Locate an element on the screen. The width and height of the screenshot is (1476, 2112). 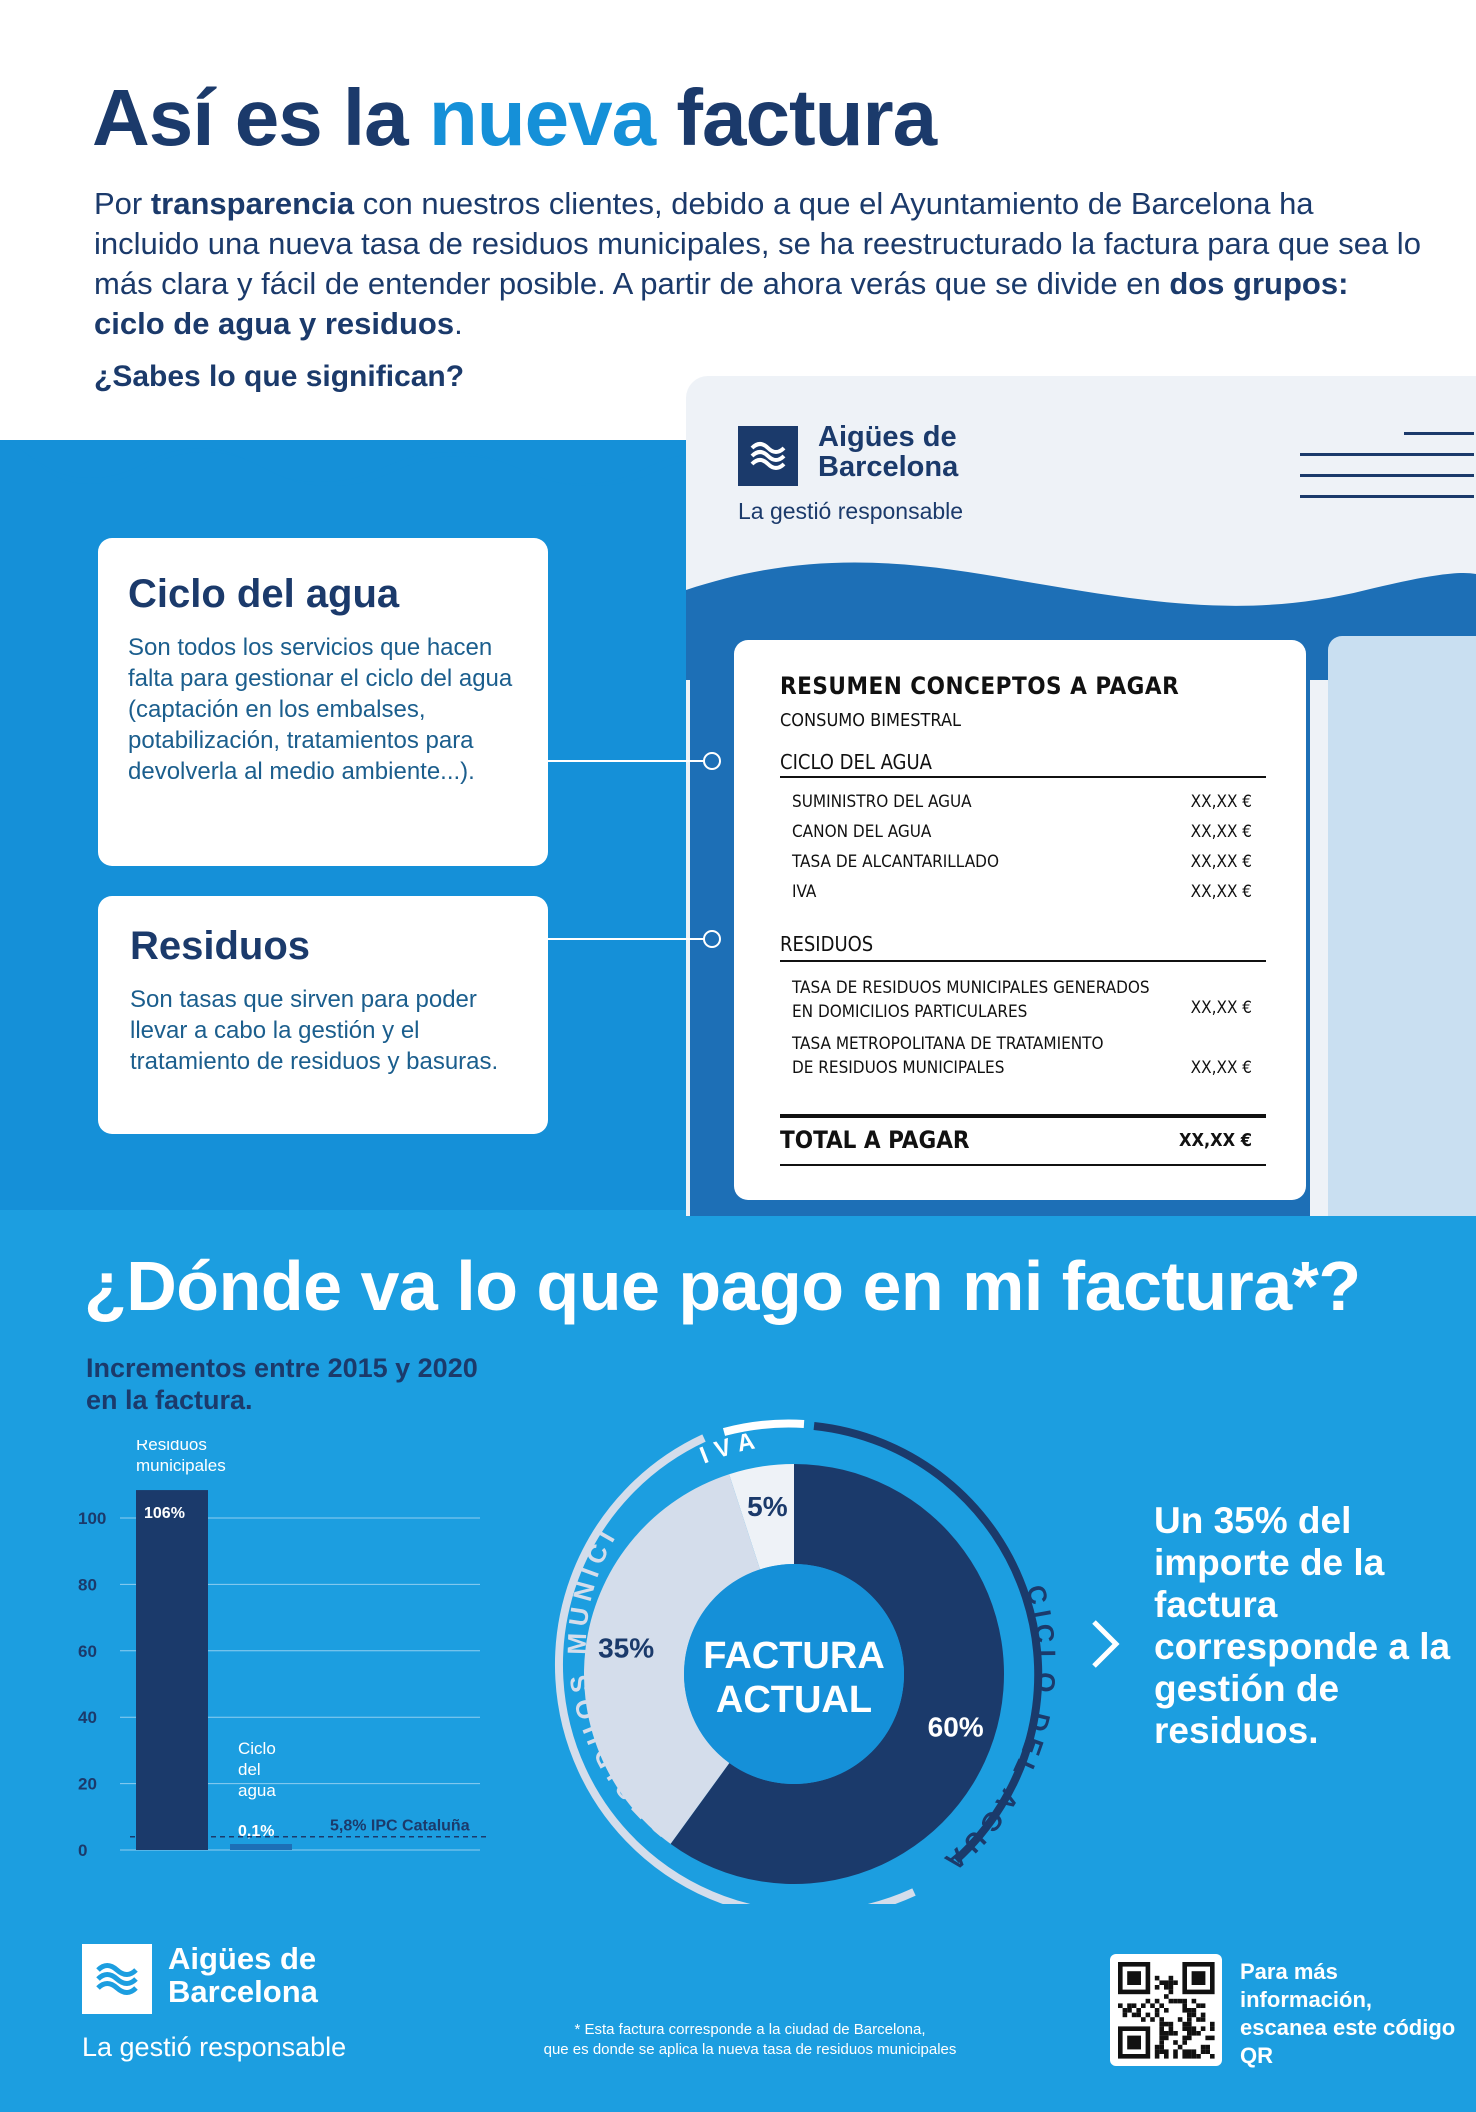
y-tick-label: 40 is located at coordinates (87, 1717).